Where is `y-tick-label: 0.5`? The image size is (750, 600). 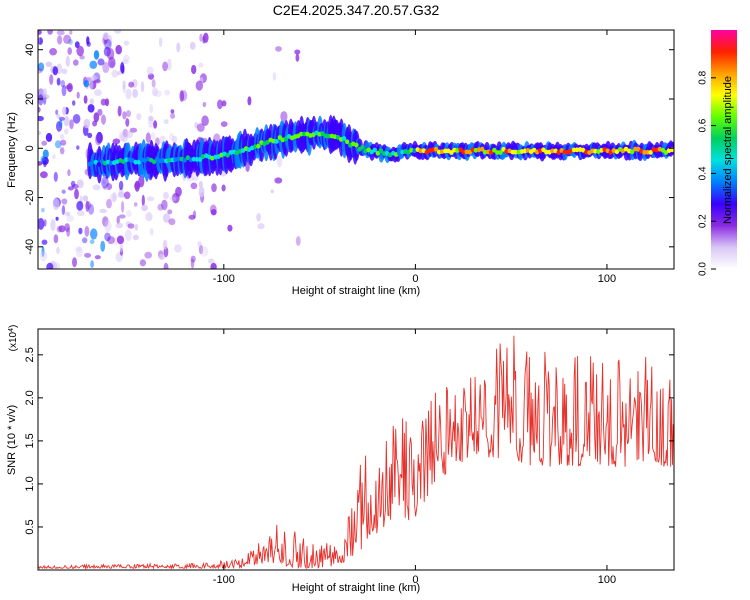 y-tick-label: 0.5 is located at coordinates (30, 526).